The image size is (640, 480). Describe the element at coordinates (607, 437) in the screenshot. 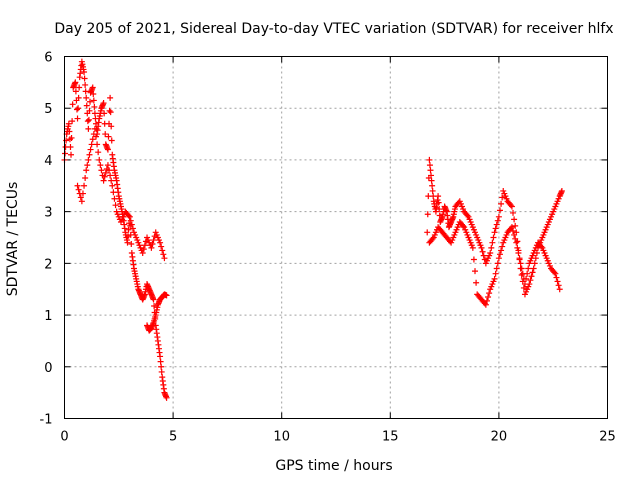

I see `x-tick-label: 25` at that location.